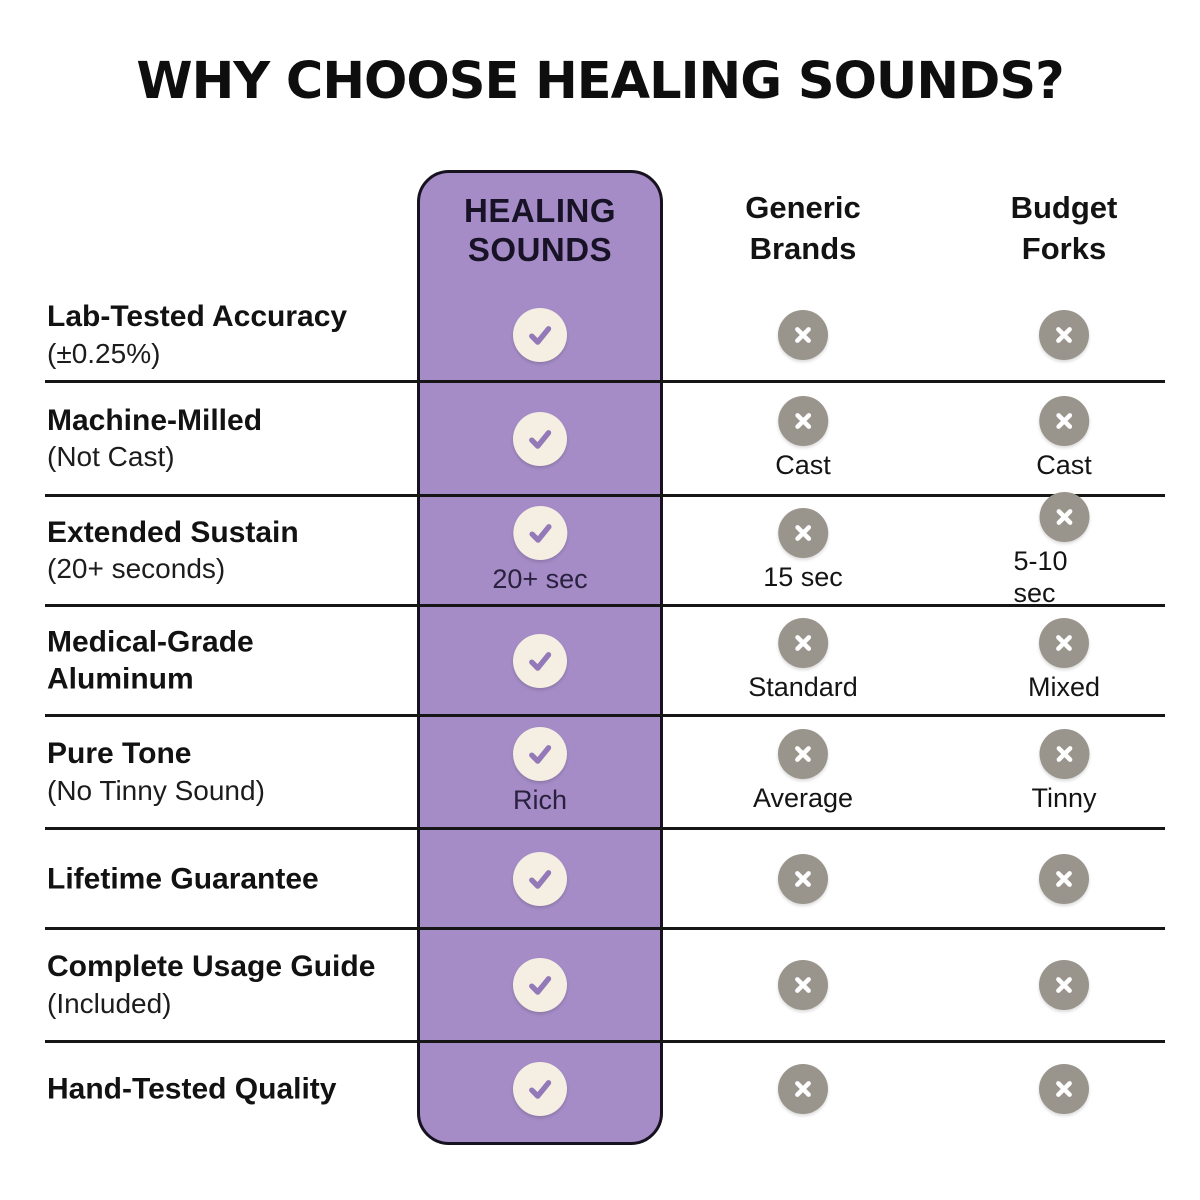 The width and height of the screenshot is (1200, 1200). I want to click on generic-cell: Average, so click(803, 772).